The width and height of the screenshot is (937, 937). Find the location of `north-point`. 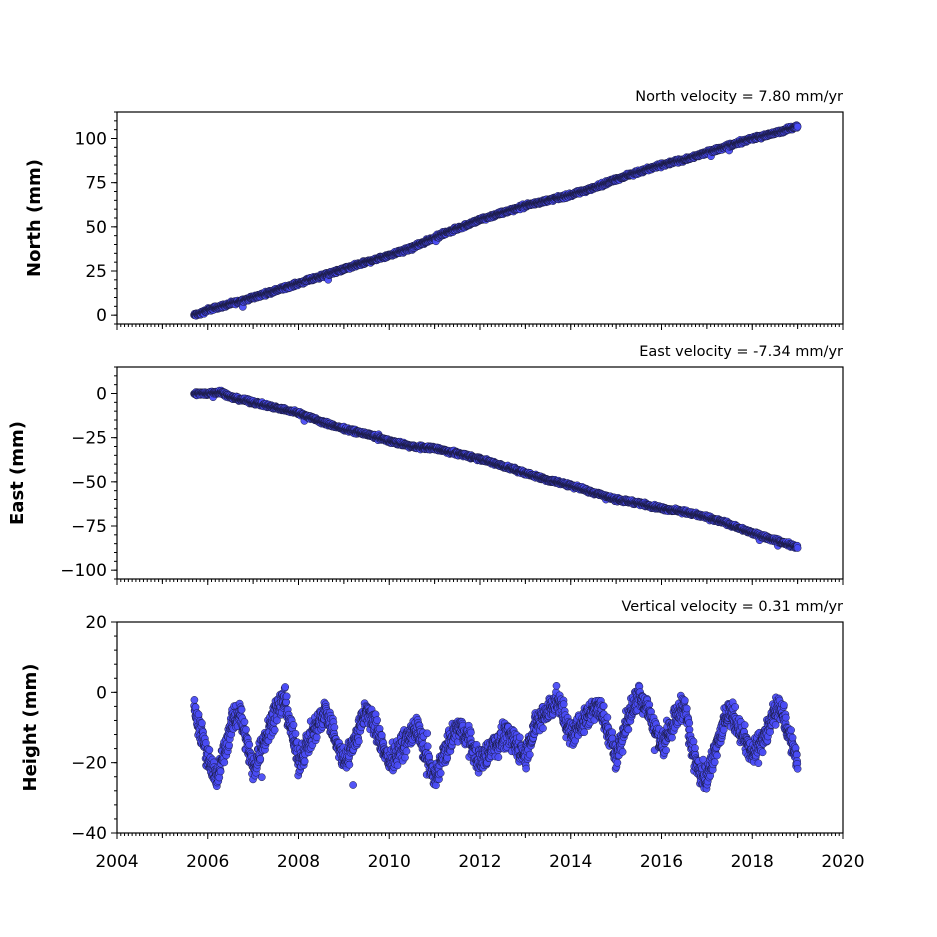

north-point is located at coordinates (797, 126).